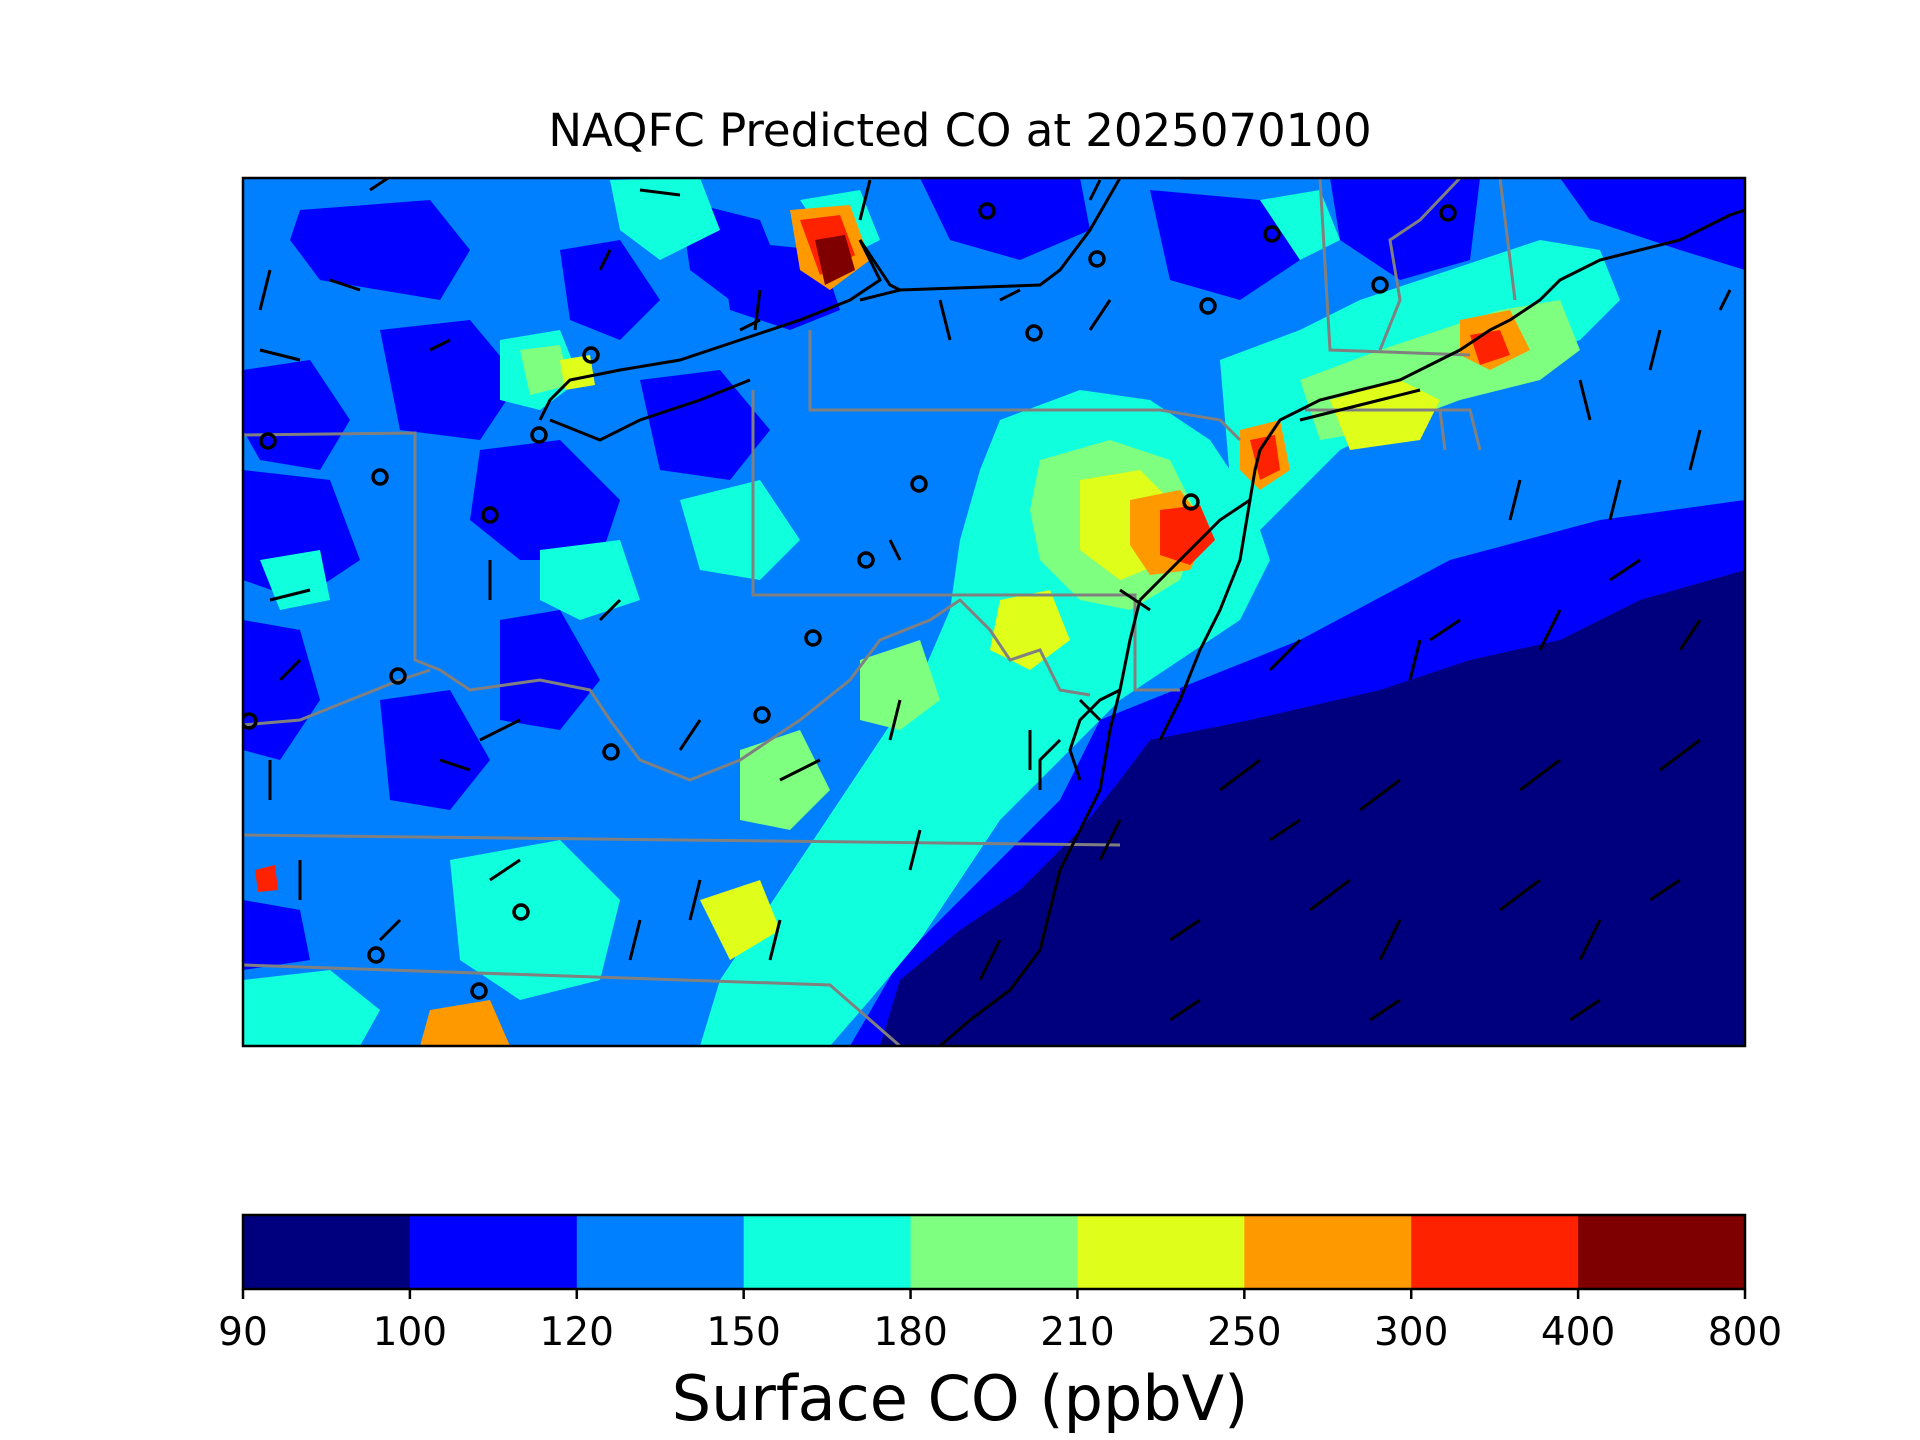  I want to click on colorbar-frame, so click(994, 1252).